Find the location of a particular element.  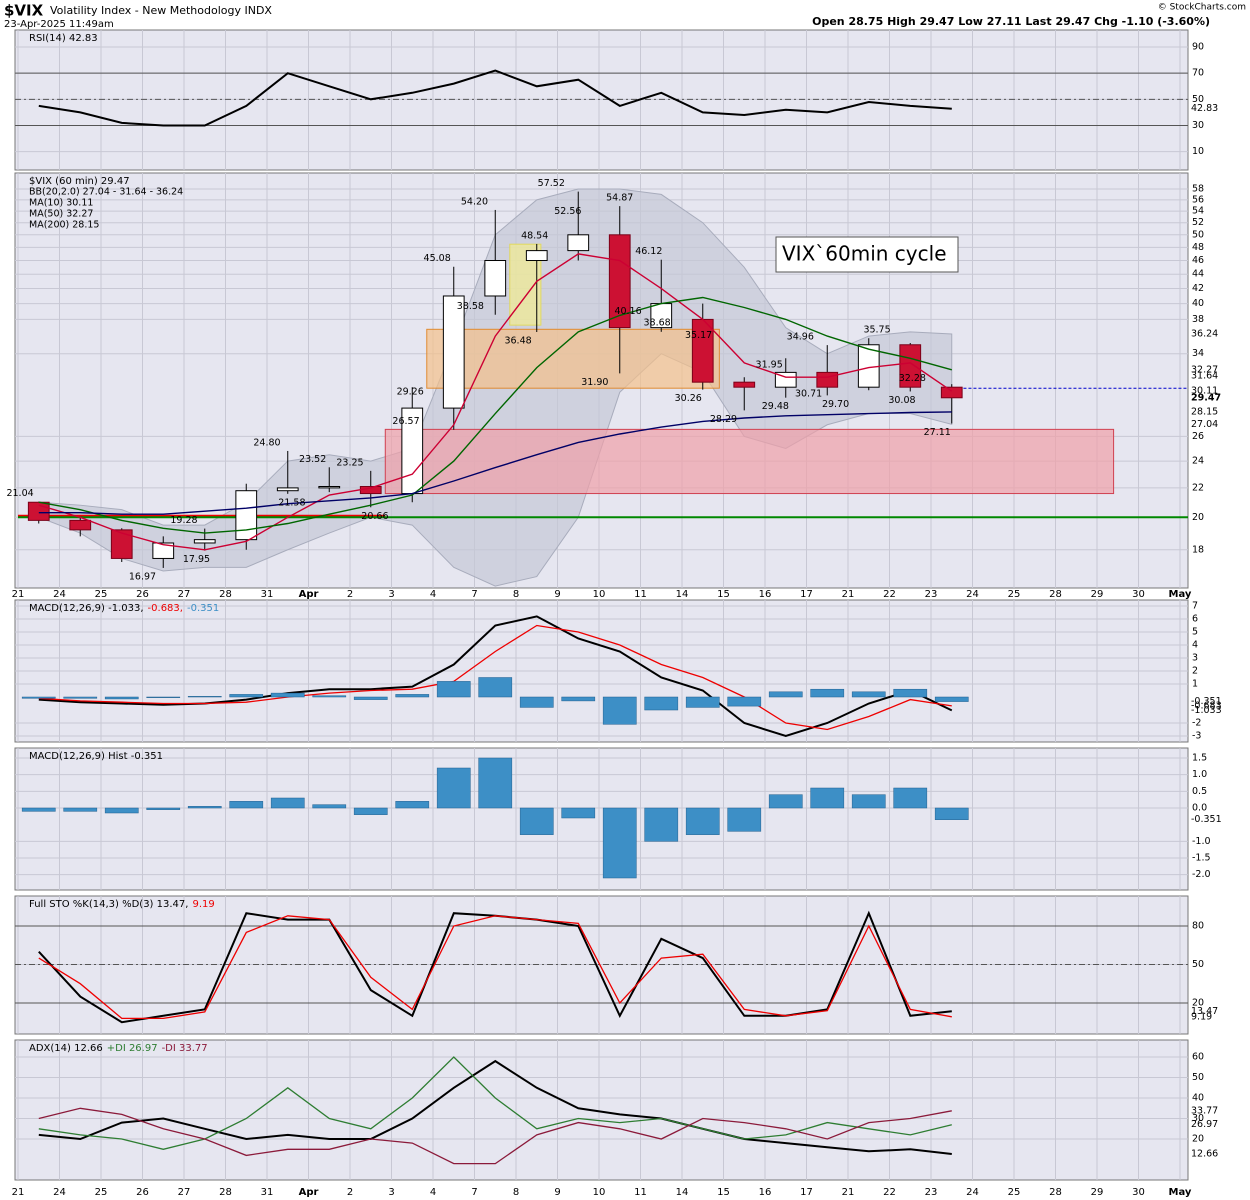

panel-title: ADX(14) 12.66 +DI 26.97 -DI 33.77 is located at coordinates (118, 1048).